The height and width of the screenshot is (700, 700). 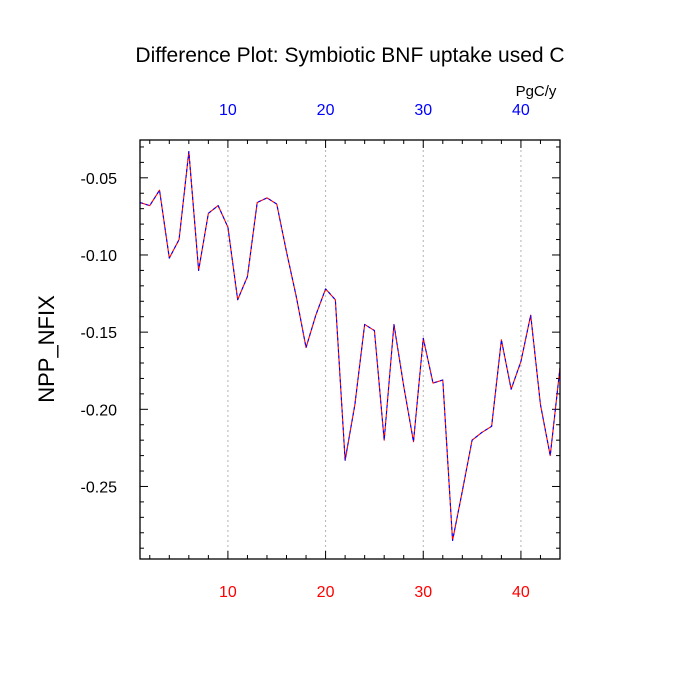 What do you see at coordinates (99, 256) in the screenshot?
I see `y-tick-label: -0.10` at bounding box center [99, 256].